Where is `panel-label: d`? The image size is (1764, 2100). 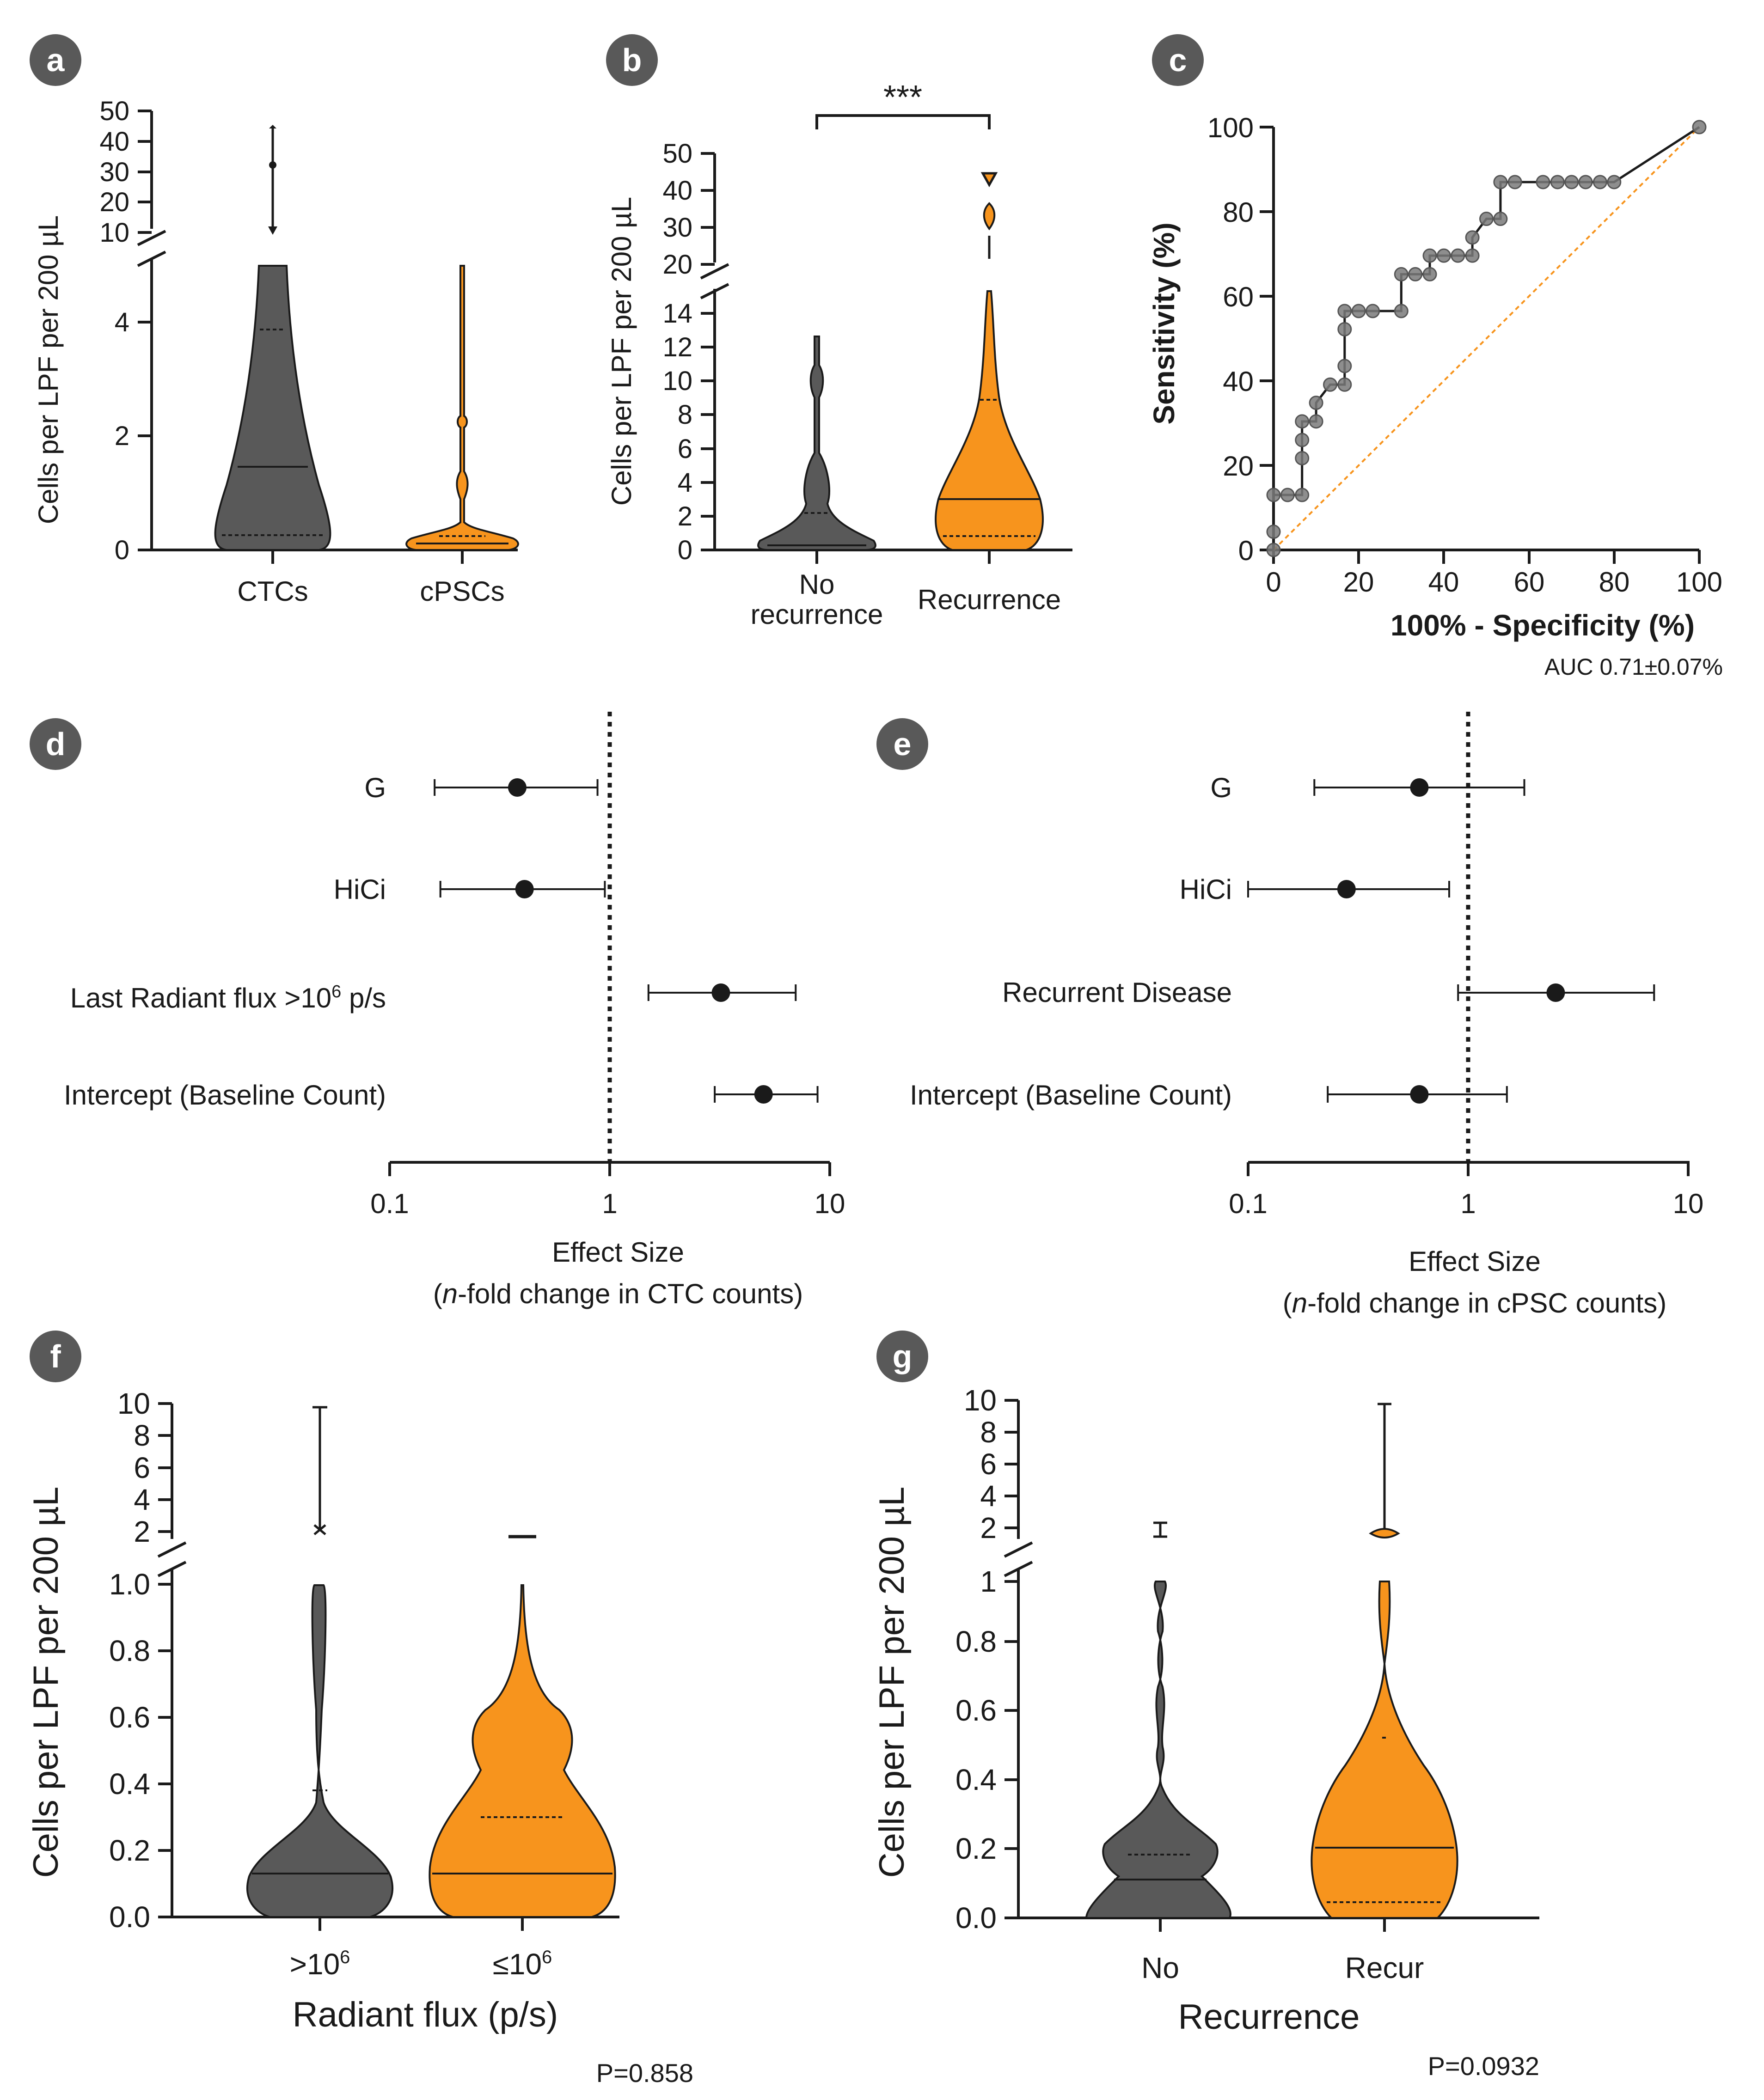 panel-label: d is located at coordinates (56, 744).